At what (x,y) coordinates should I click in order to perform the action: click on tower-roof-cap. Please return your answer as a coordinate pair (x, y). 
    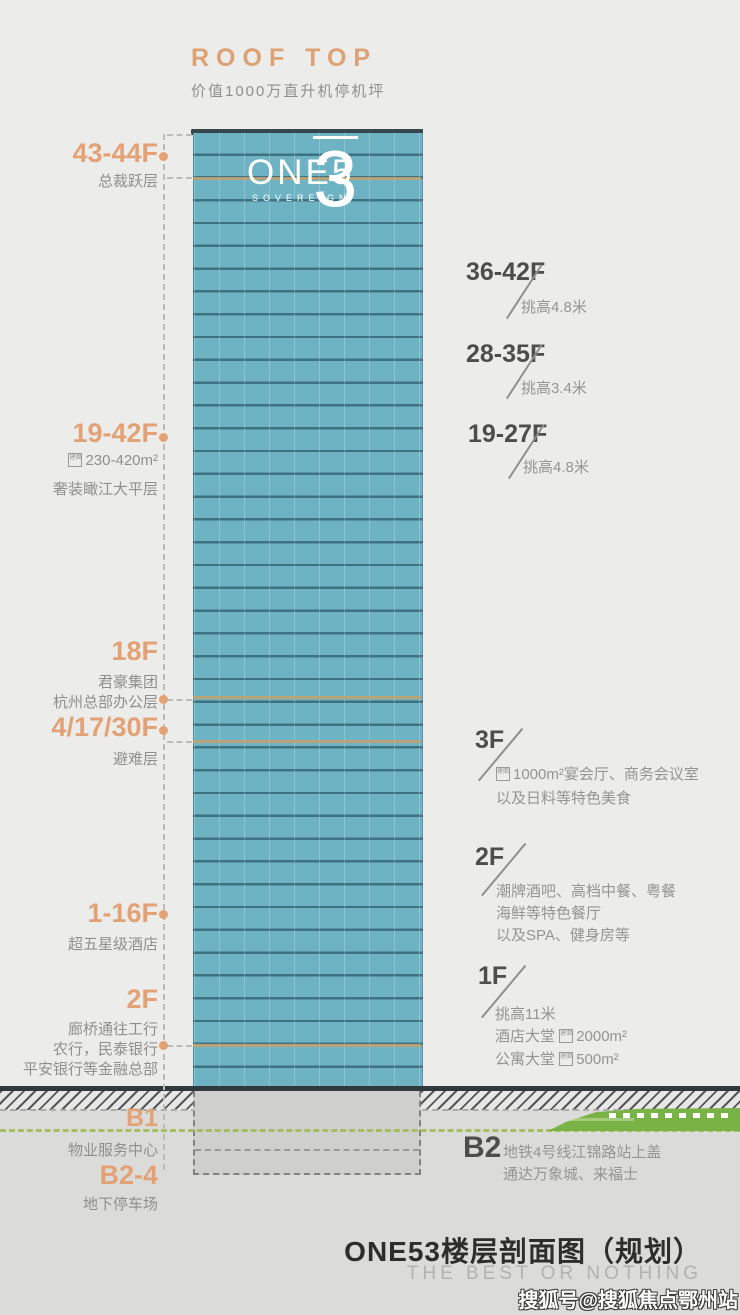
    Looking at the image, I should click on (307, 132).